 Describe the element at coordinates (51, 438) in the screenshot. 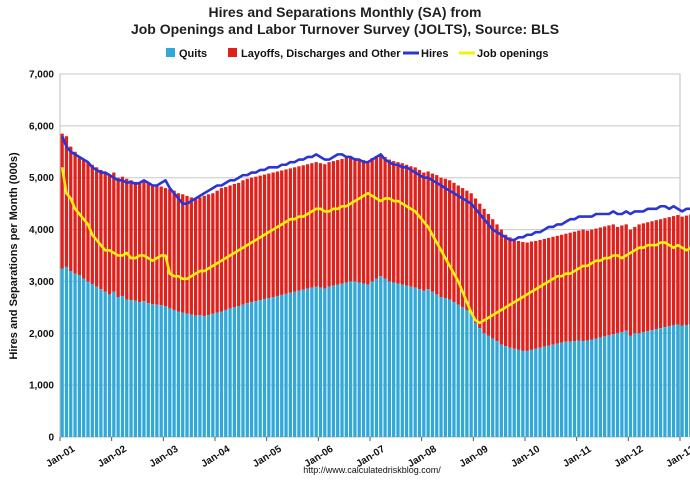

I see `y-tick-label: 0` at that location.